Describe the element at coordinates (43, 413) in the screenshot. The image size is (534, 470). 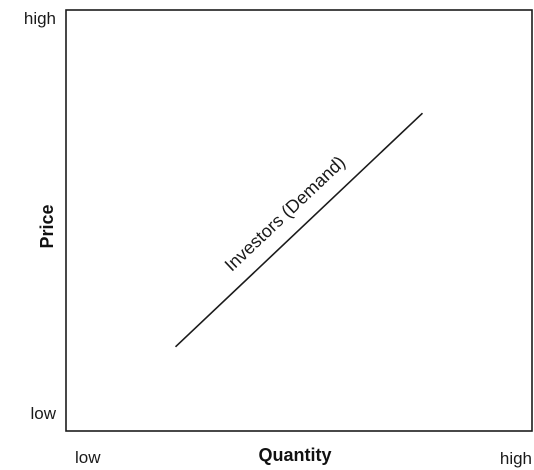
I see `y-tick-label-low: low` at that location.